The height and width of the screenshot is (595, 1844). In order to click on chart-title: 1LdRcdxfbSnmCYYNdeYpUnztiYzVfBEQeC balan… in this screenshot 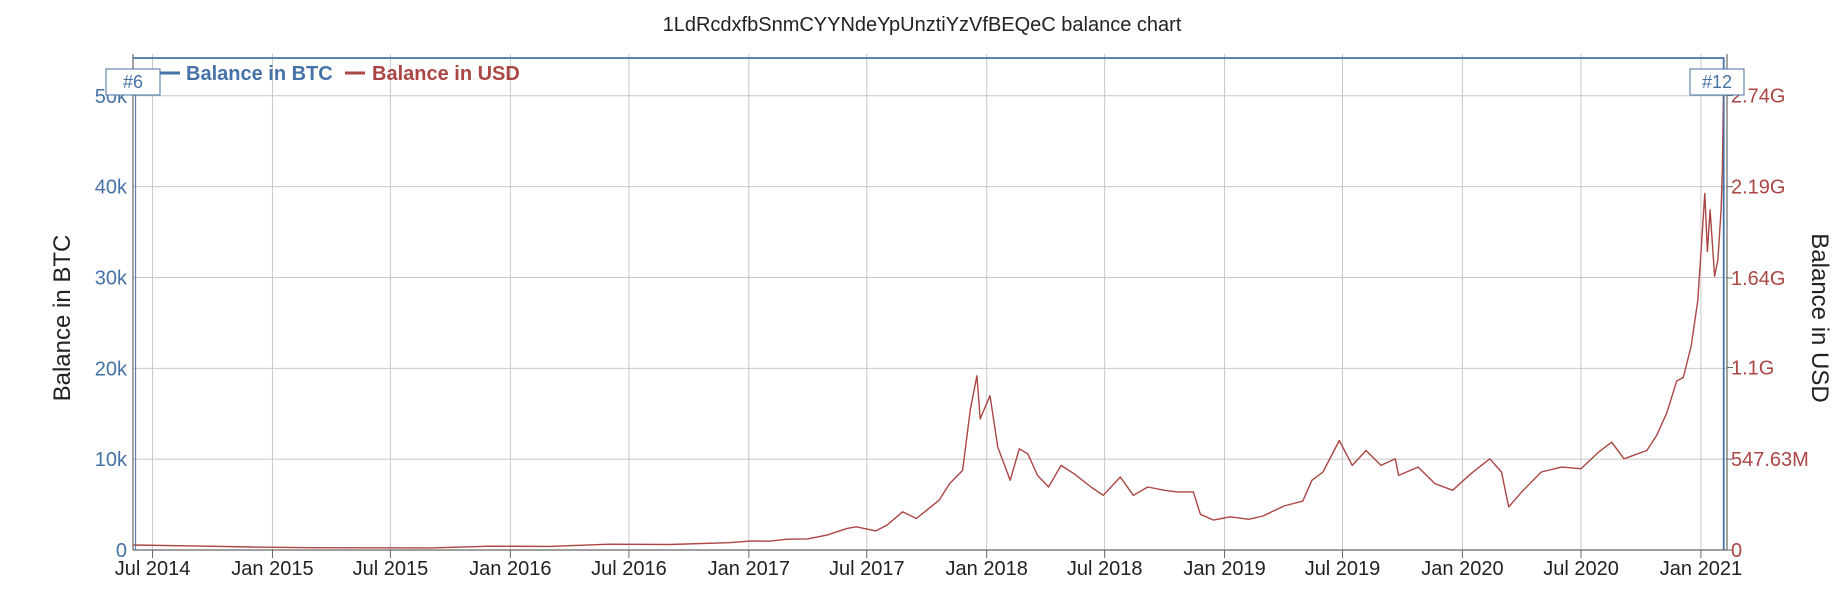, I will do `click(922, 25)`.